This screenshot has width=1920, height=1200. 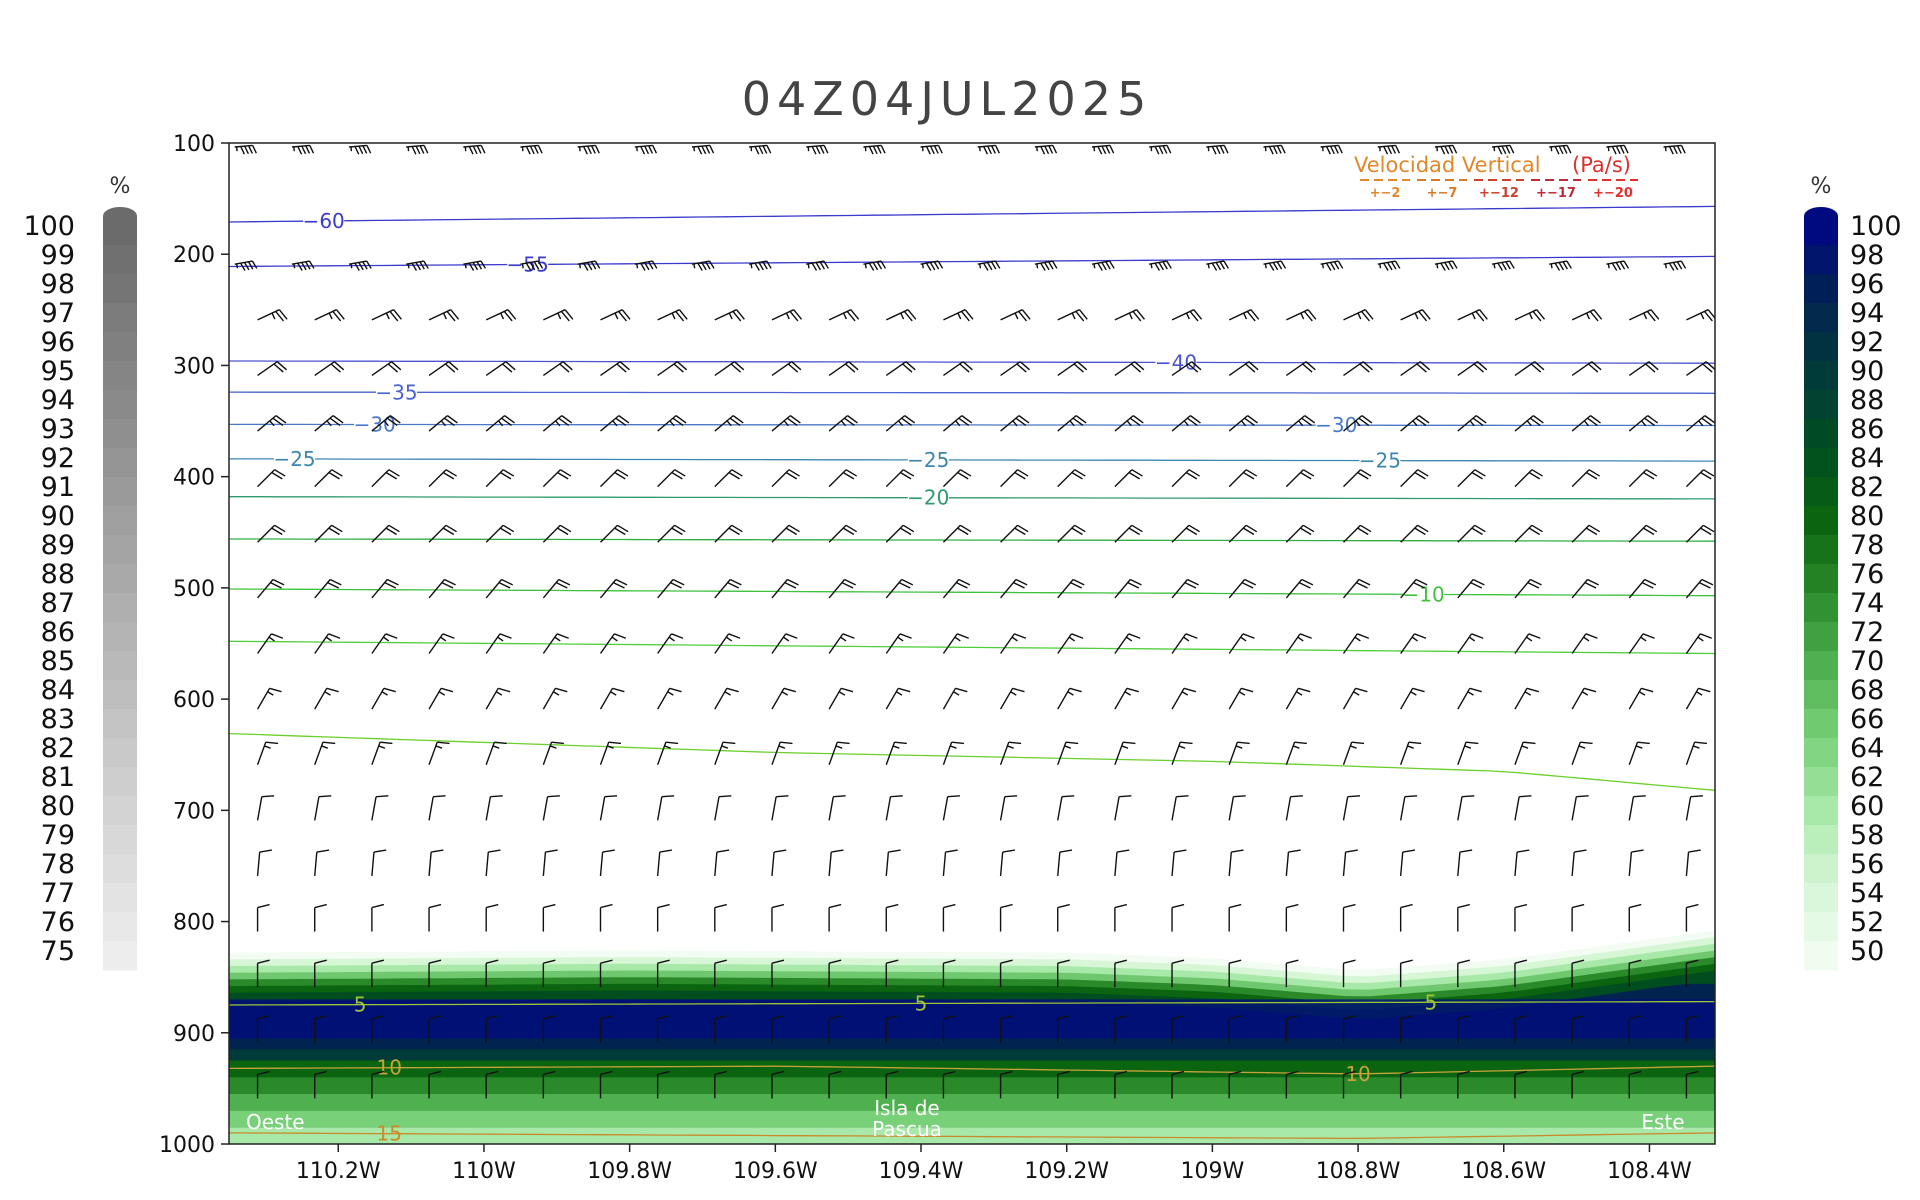 What do you see at coordinates (58, 574) in the screenshot?
I see `colorbar-label: 88` at bounding box center [58, 574].